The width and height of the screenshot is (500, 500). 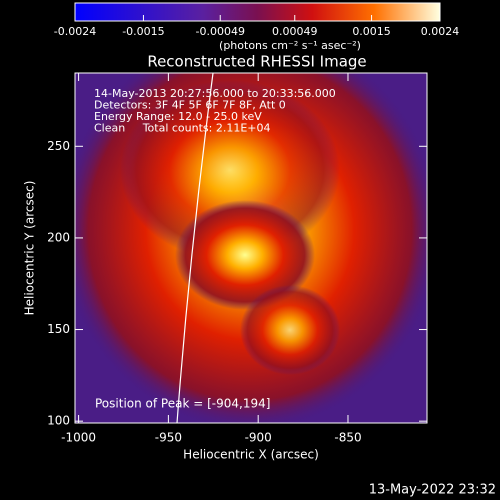 I want to click on timestamp: 13-May-2022 23:32, so click(x=432, y=490).